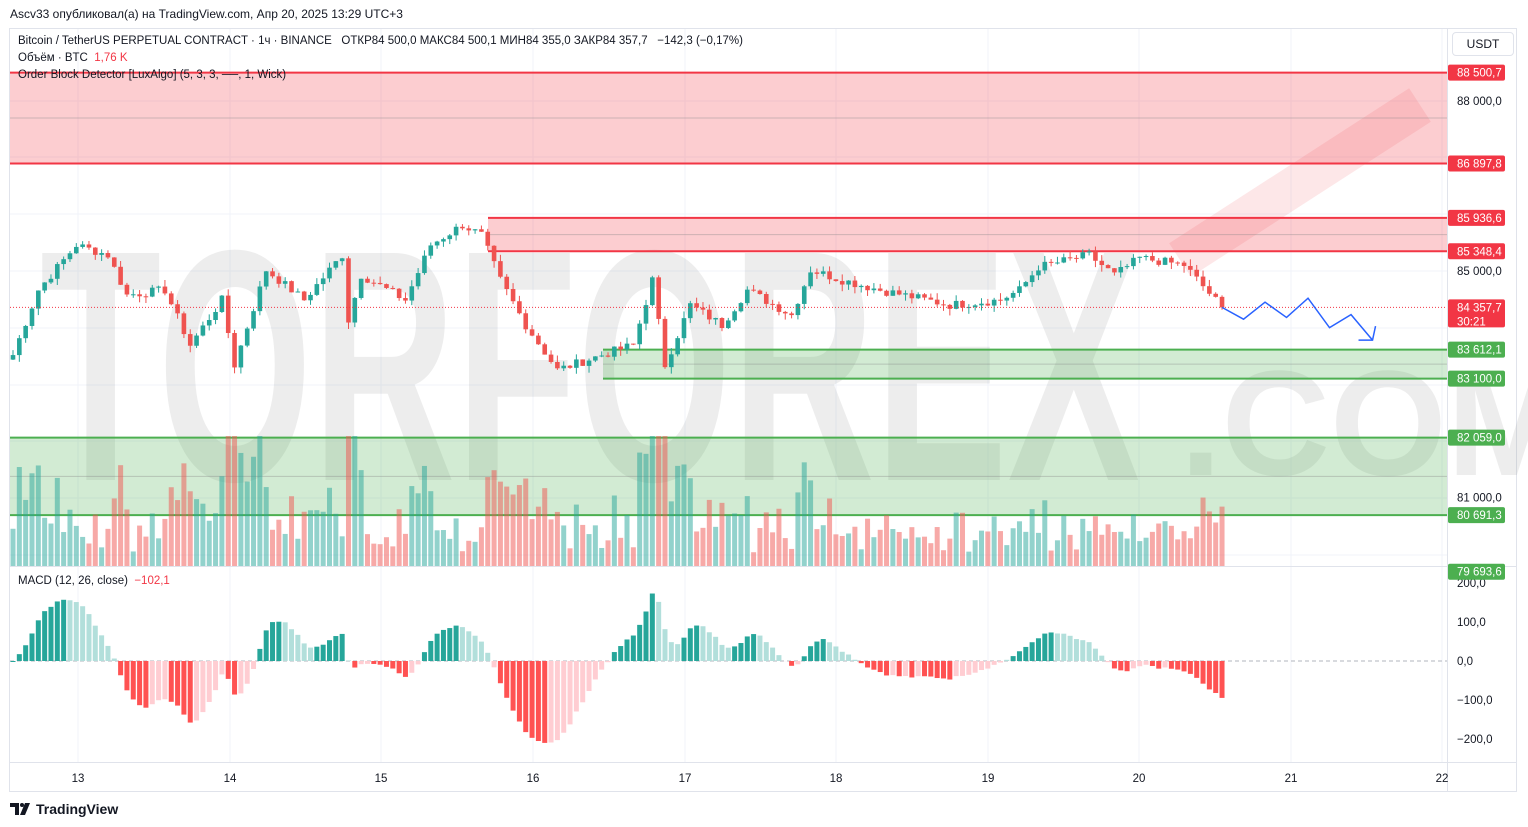  Describe the element at coordinates (73, 58) in the screenshot. I see `volume-legend: Объём · BTC 1,76 K` at that location.